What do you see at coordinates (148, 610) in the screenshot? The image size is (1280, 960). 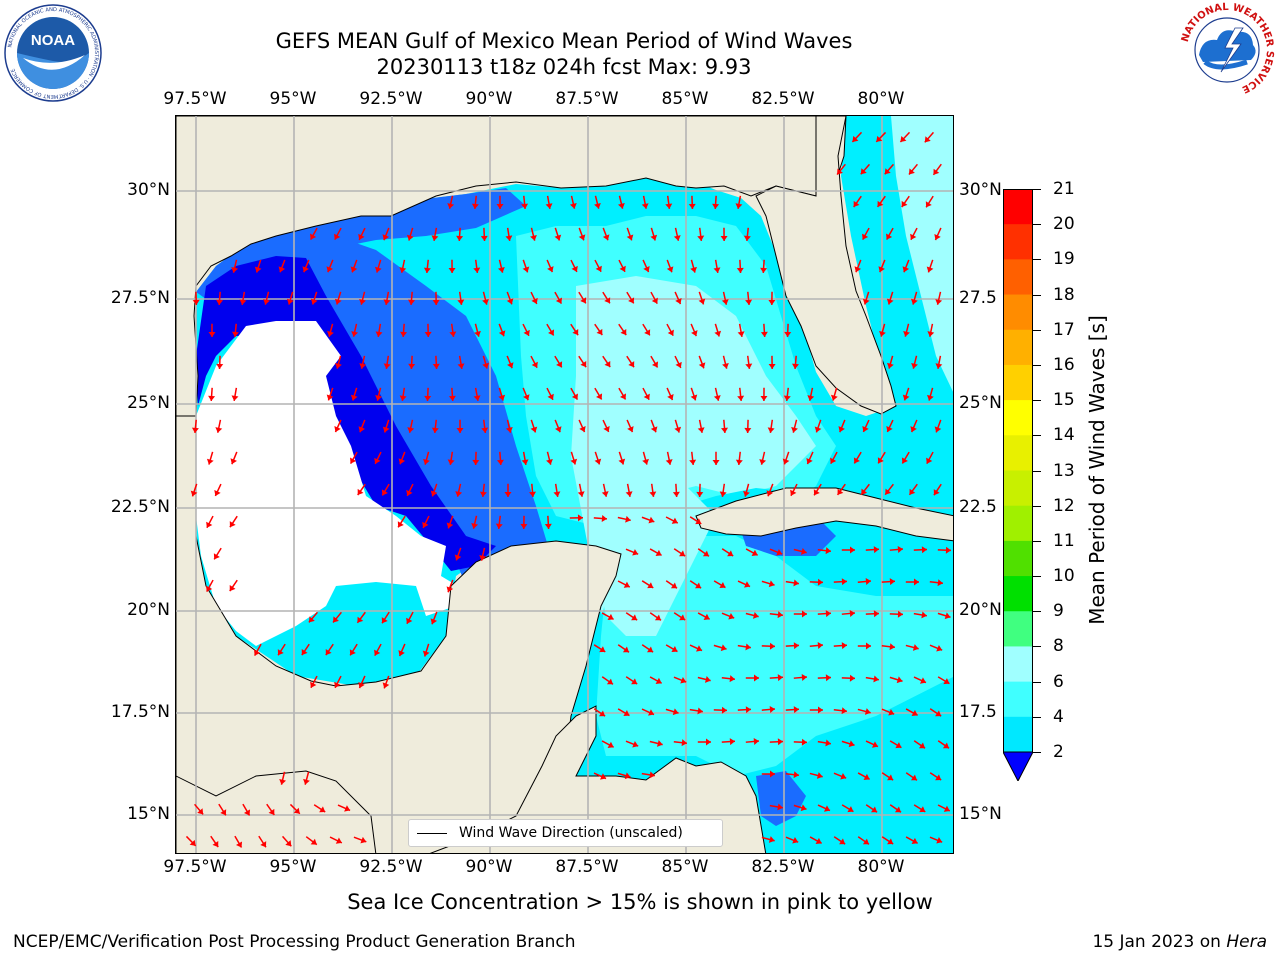 I see `lat-tick-label: 20°N` at bounding box center [148, 610].